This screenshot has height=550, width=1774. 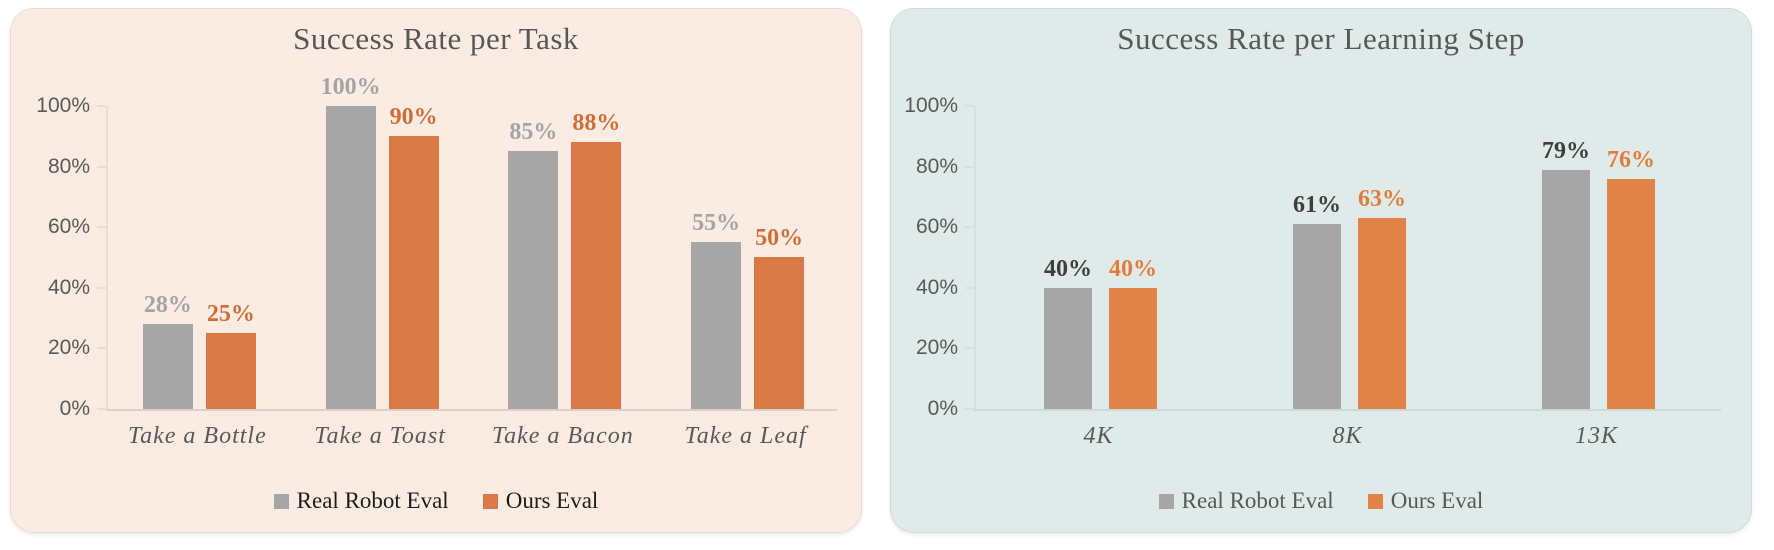 I want to click on bar: 90%, so click(x=413, y=256).